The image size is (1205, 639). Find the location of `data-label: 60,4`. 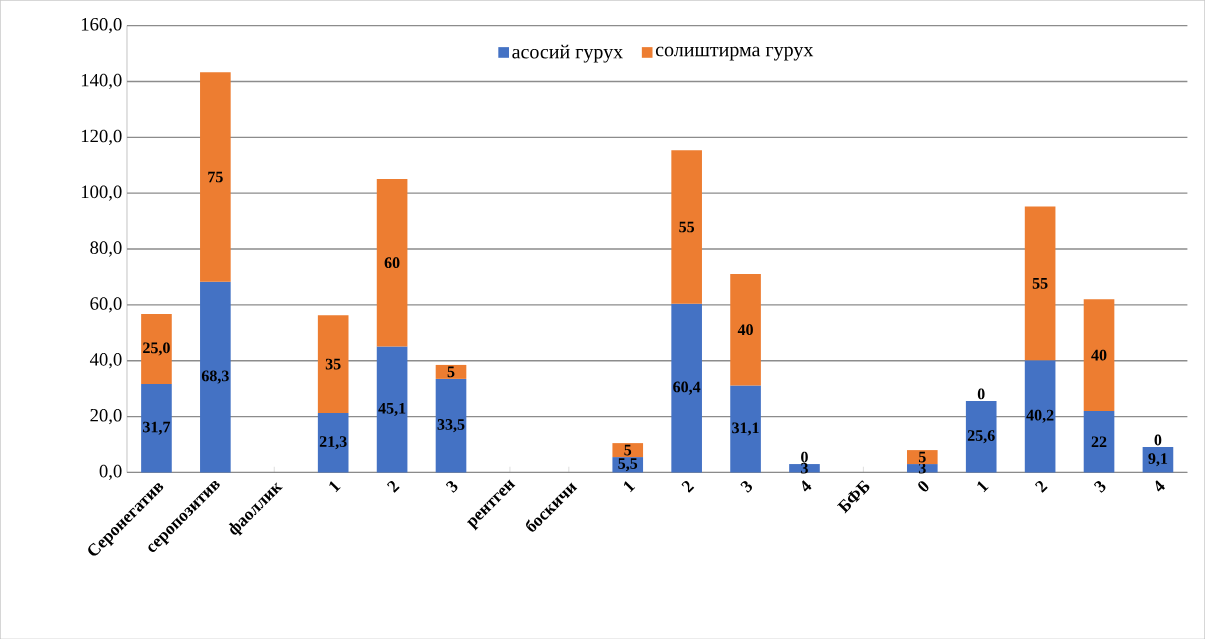

data-label: 60,4 is located at coordinates (687, 388).